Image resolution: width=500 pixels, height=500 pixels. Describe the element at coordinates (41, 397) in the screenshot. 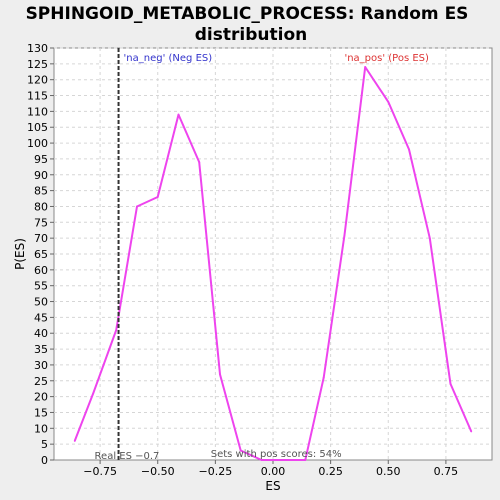

I see `y-tick-label: 20` at that location.